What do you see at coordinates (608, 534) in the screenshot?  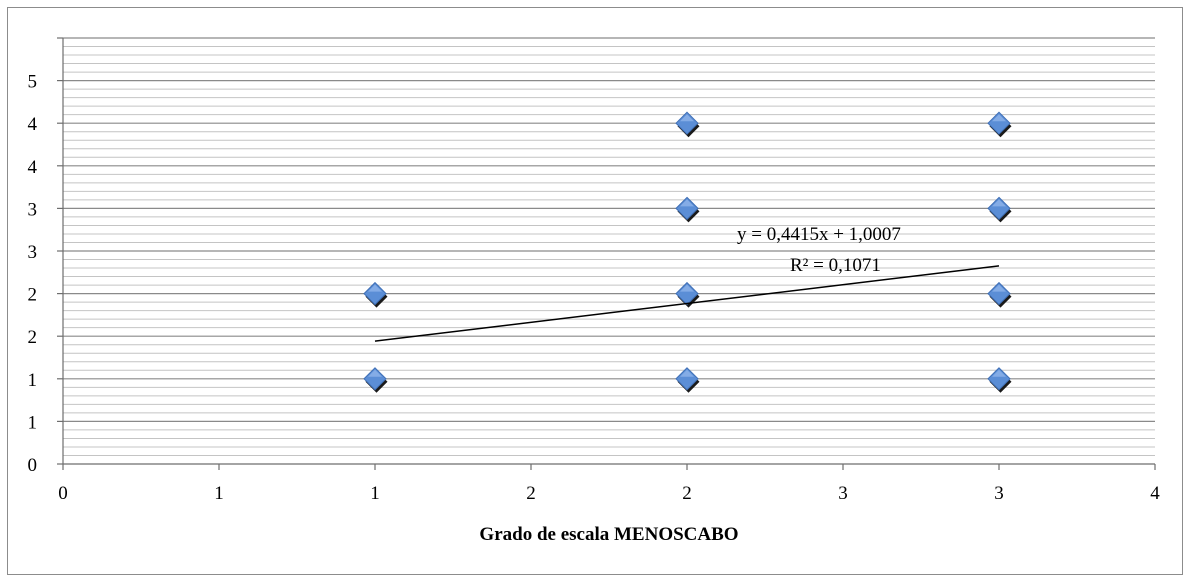 I see `x-axis-title: Grado de escala MENOSCABO` at bounding box center [608, 534].